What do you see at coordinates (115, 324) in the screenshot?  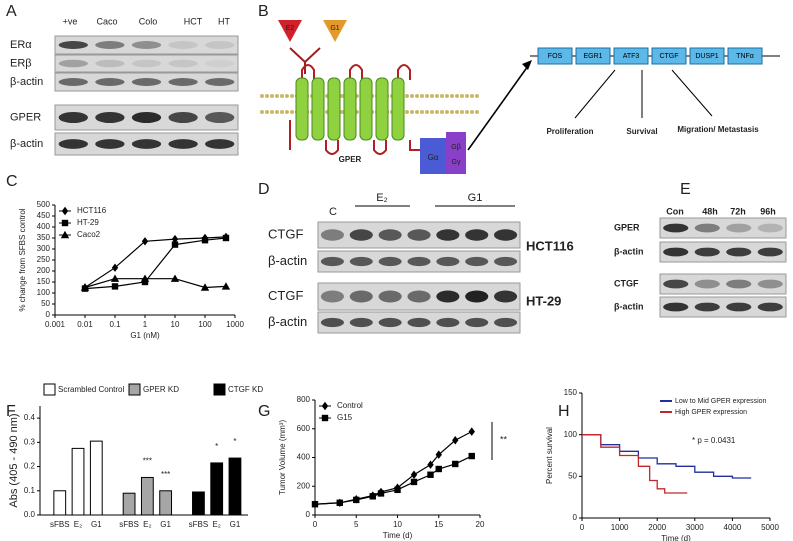 I see `x-tick-label: 0.1` at bounding box center [115, 324].